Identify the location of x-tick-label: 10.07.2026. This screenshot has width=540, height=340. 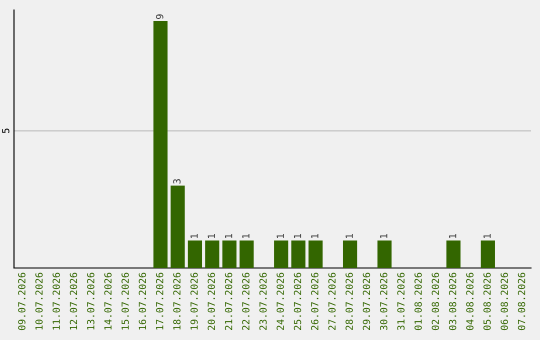
(39, 301).